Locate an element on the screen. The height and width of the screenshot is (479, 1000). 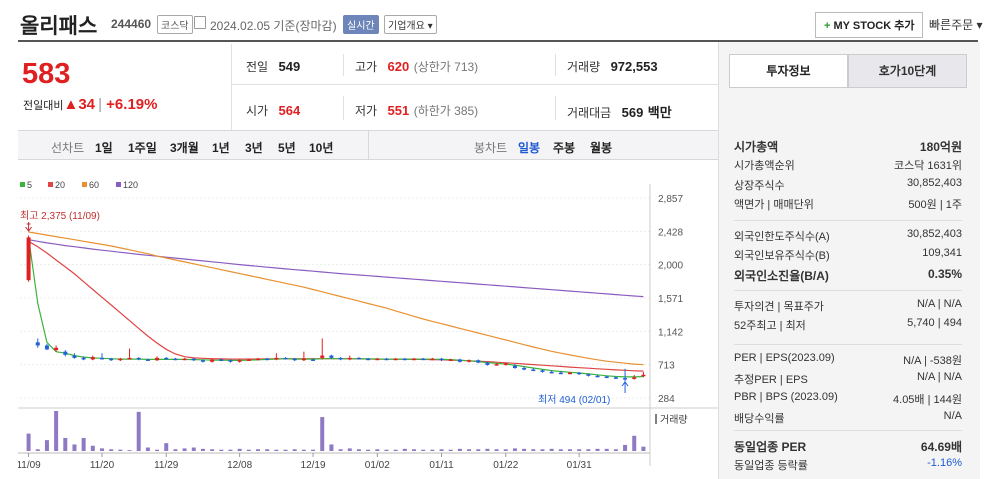
info-group-divider is located at coordinates (848, 220).